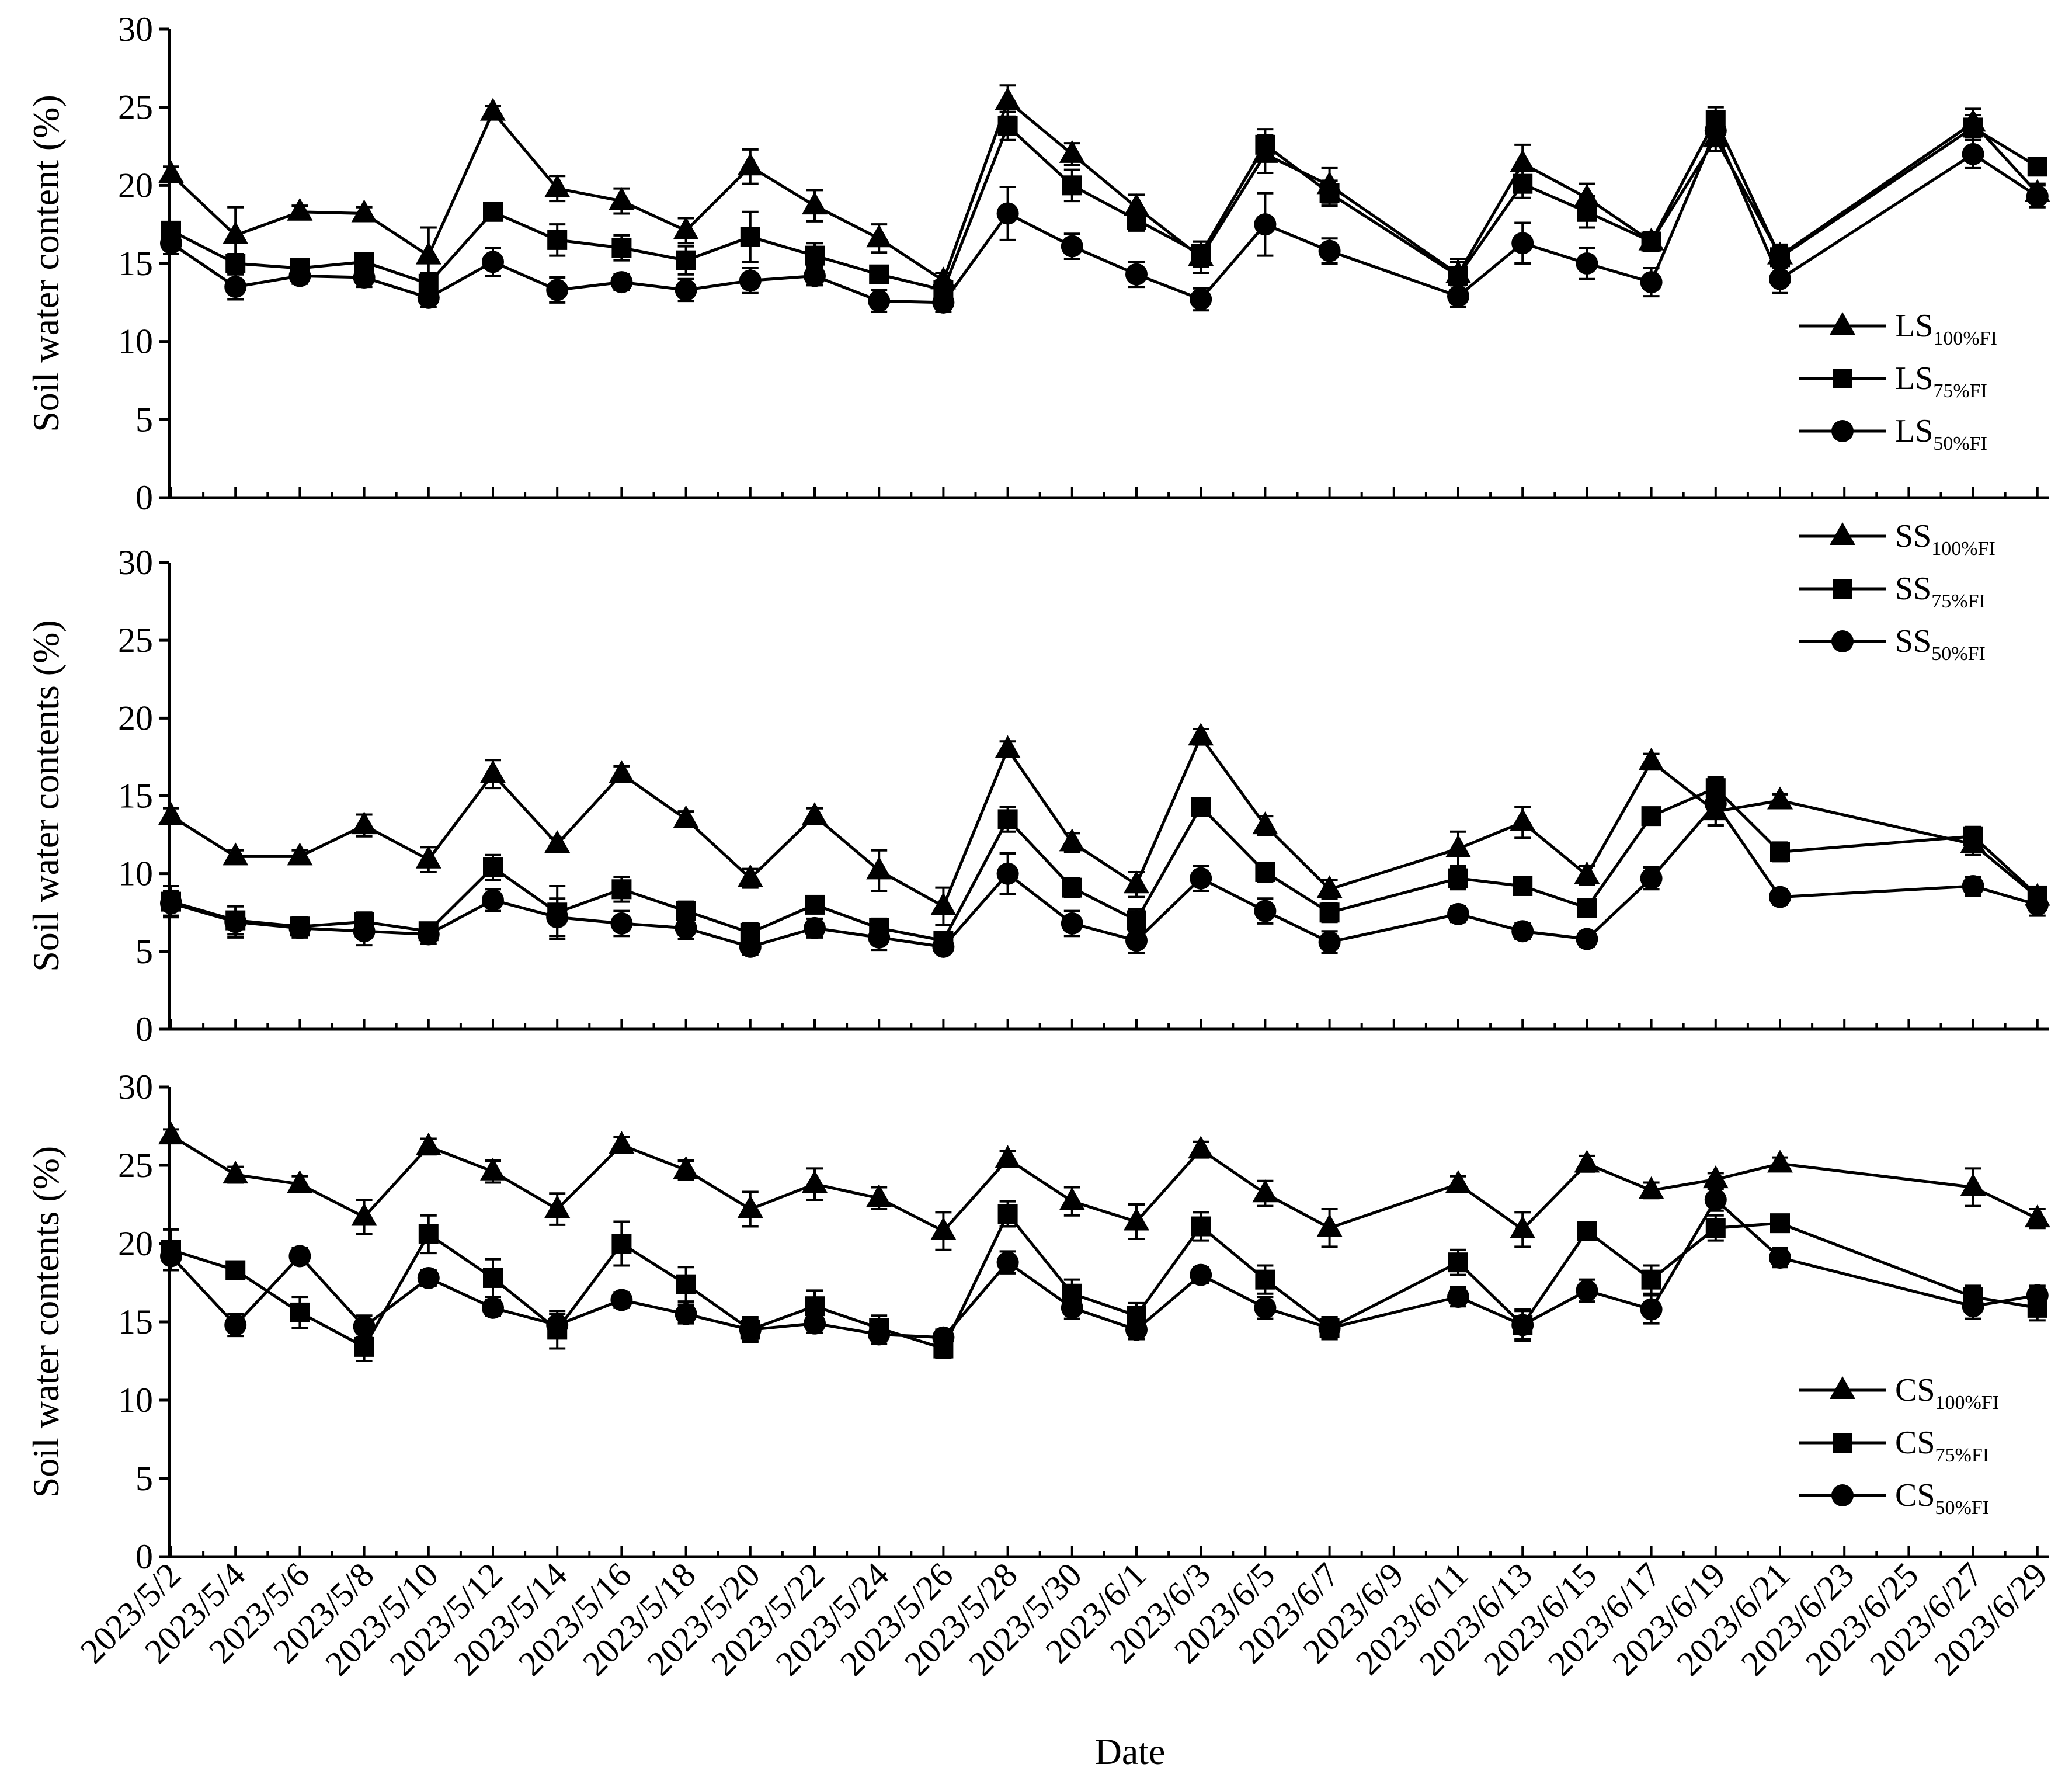 This screenshot has width=2072, height=1781. What do you see at coordinates (1898, 381) in the screenshot?
I see `legend-1: LS100%FI LS75%FI LS50%FI` at bounding box center [1898, 381].